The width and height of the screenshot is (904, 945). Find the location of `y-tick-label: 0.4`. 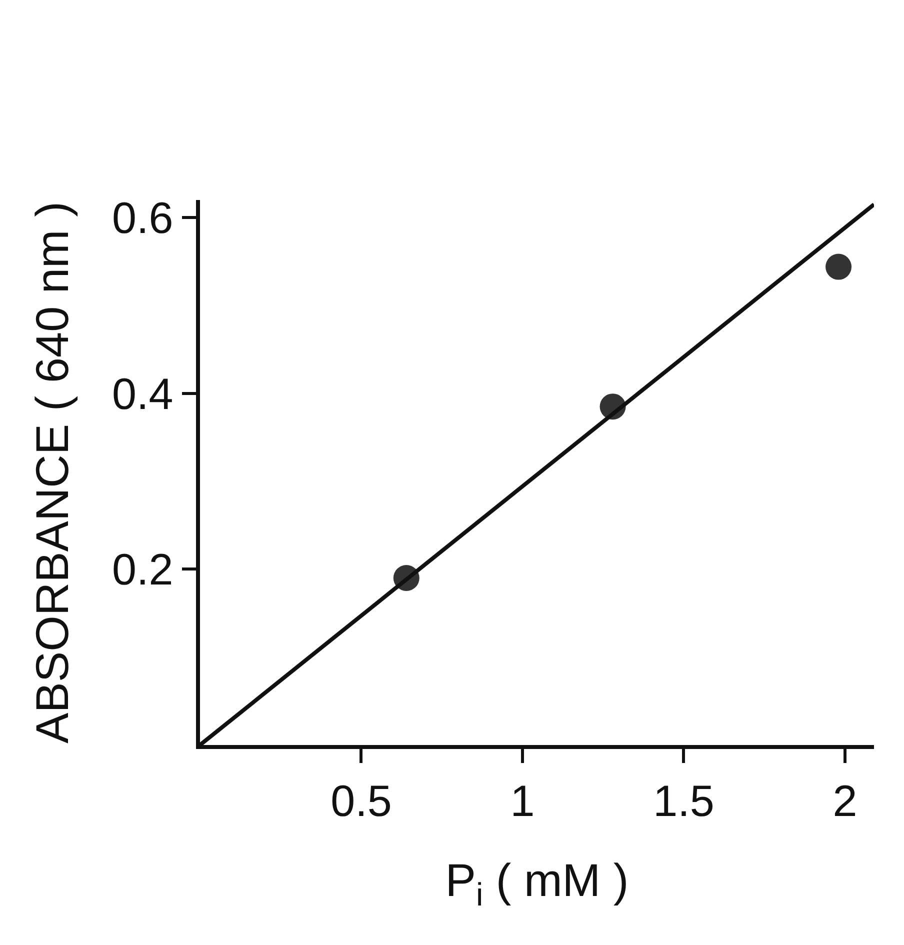

y-tick-label: 0.4 is located at coordinates (143, 394).